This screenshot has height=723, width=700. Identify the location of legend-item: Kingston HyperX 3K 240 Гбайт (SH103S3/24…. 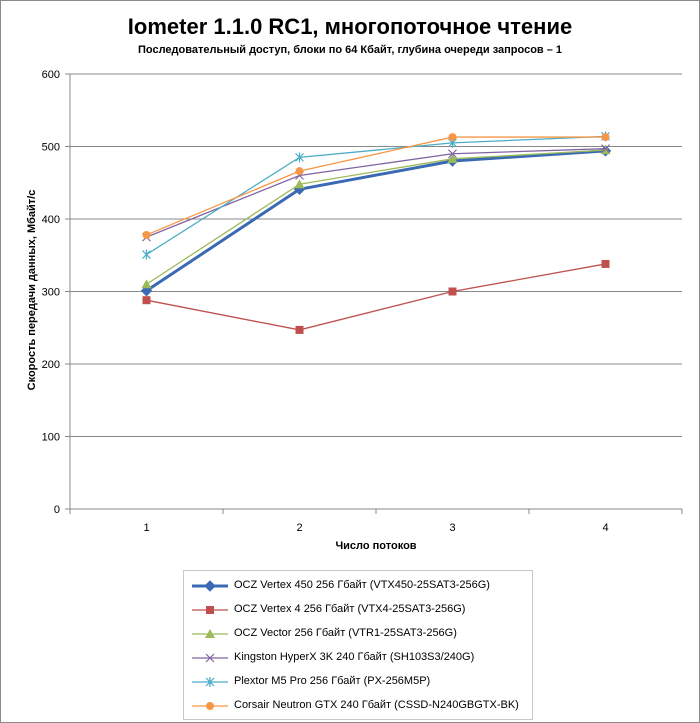
(360, 658).